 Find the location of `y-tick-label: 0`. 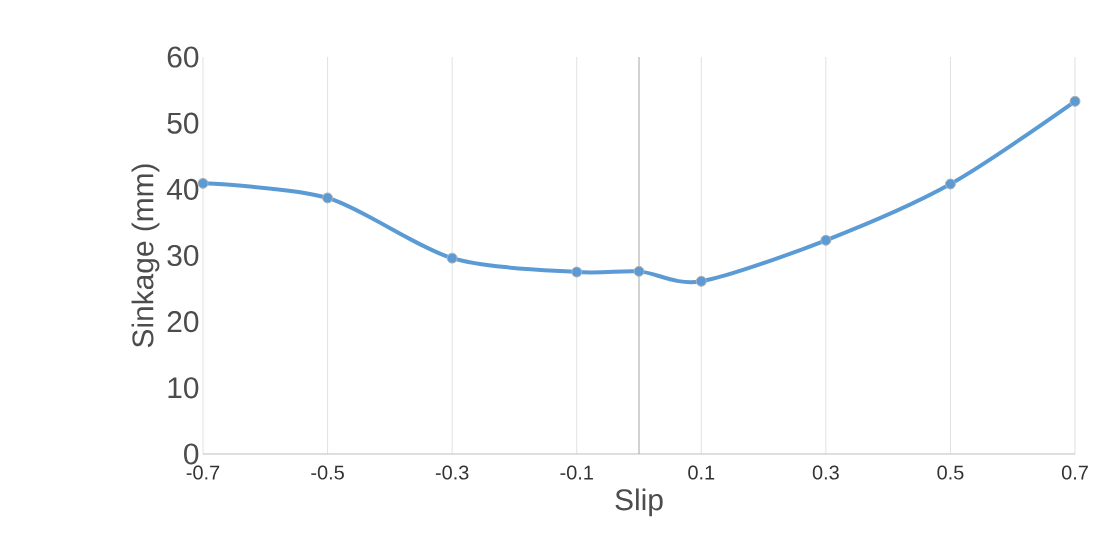

y-tick-label: 0 is located at coordinates (191, 454).